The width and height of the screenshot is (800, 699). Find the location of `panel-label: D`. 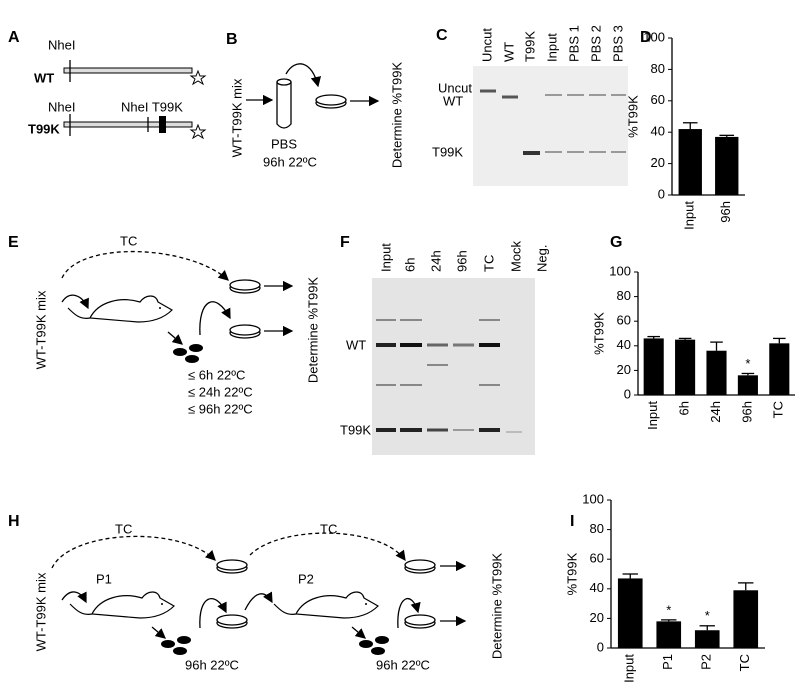

panel-label: D is located at coordinates (646, 37).